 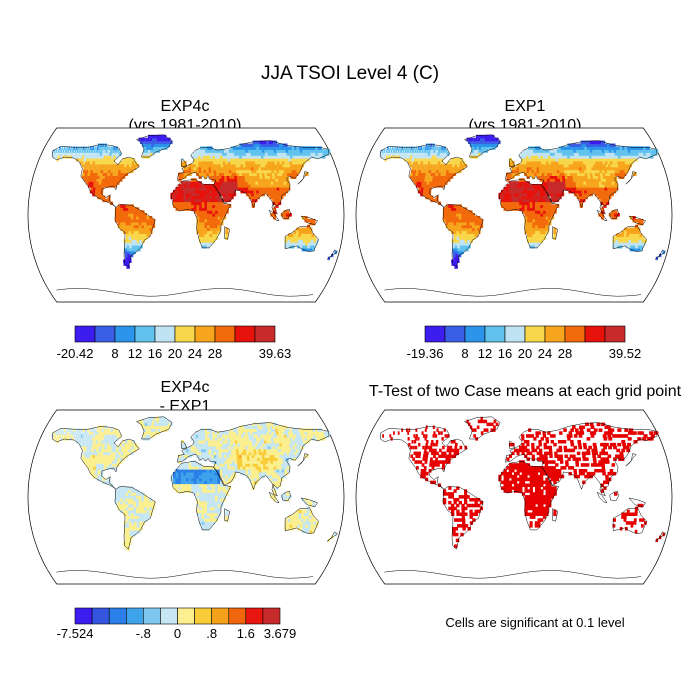 I want to click on colorbar-tick-label: .8, so click(x=211, y=633).